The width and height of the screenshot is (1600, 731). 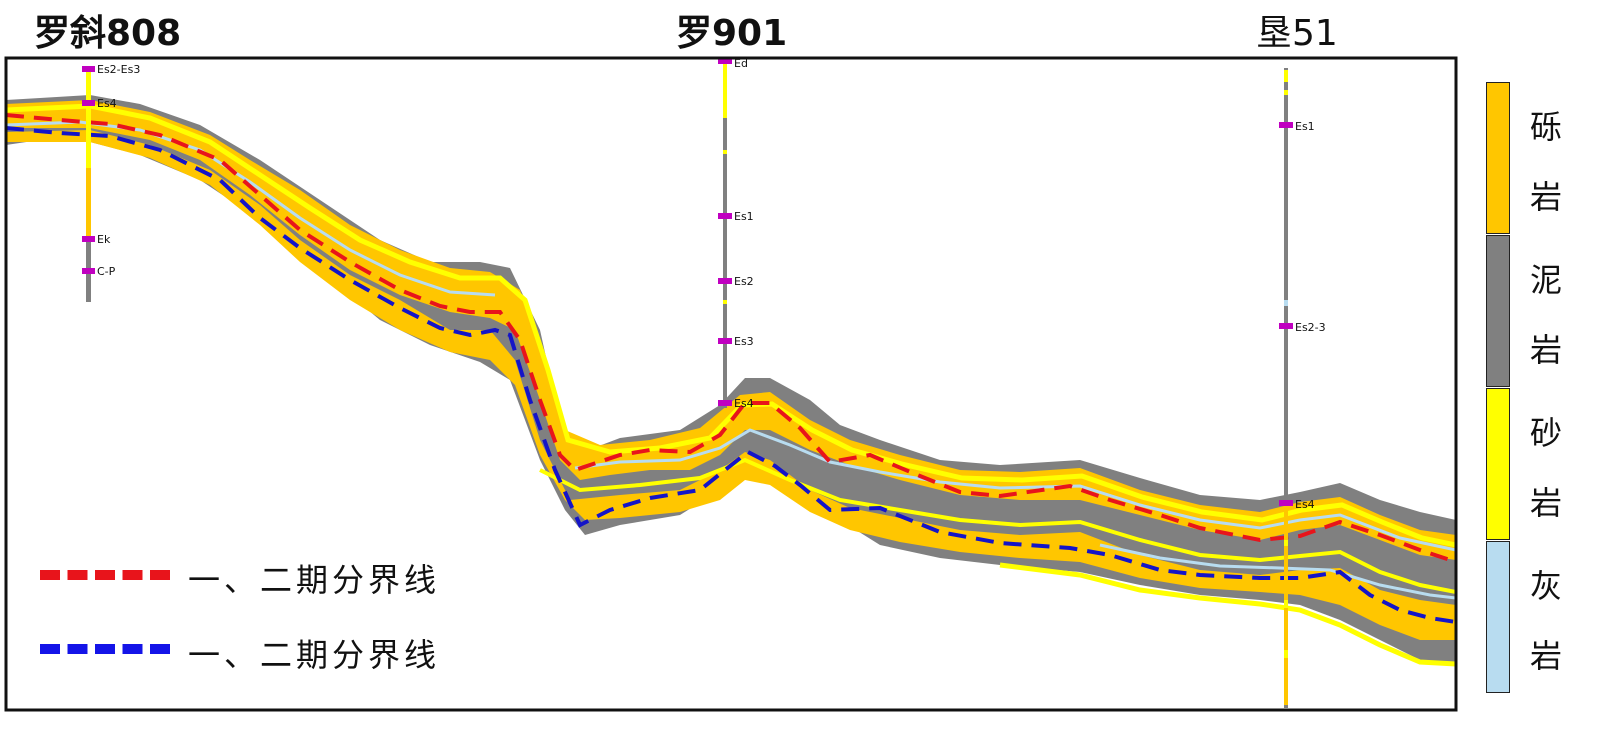 What do you see at coordinates (88, 69) in the screenshot?
I see `marker-es2-es3` at bounding box center [88, 69].